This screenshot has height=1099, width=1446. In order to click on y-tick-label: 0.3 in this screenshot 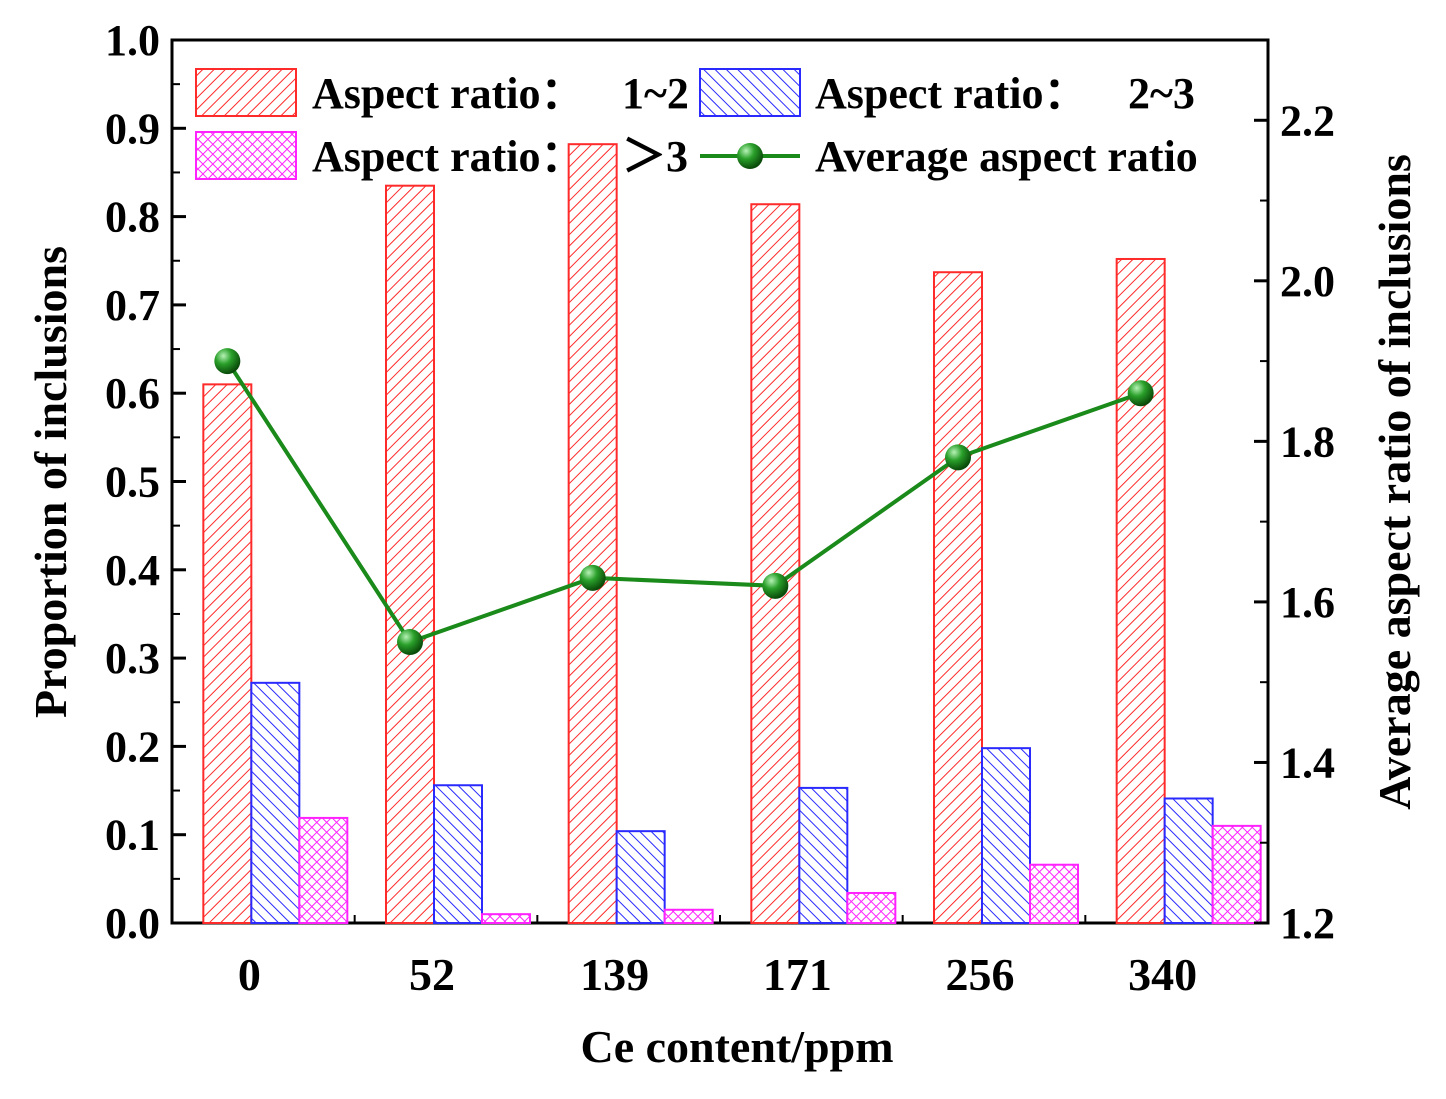, I will do `click(132, 658)`.